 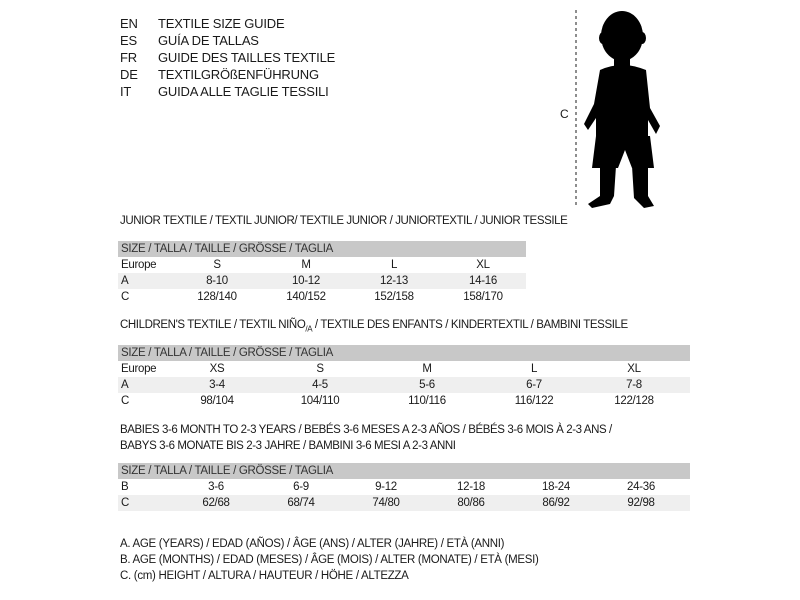 What do you see at coordinates (219, 74) in the screenshot?
I see `lang-de: DE TEXTILGRÖßENFÜHRUNG` at bounding box center [219, 74].